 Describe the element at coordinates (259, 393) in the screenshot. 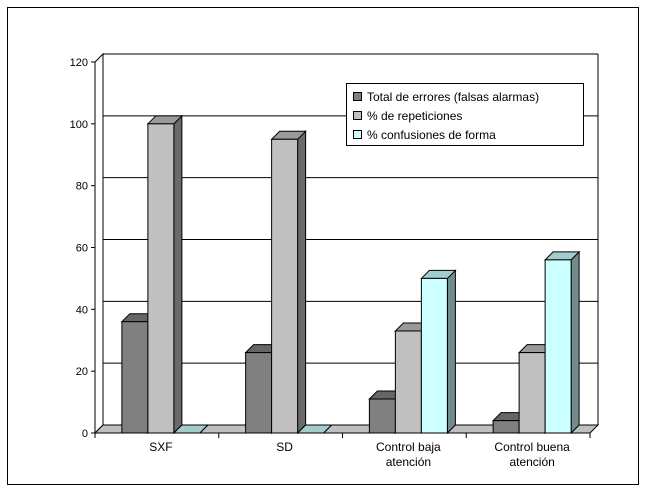

I see `bar-s1-c2` at that location.